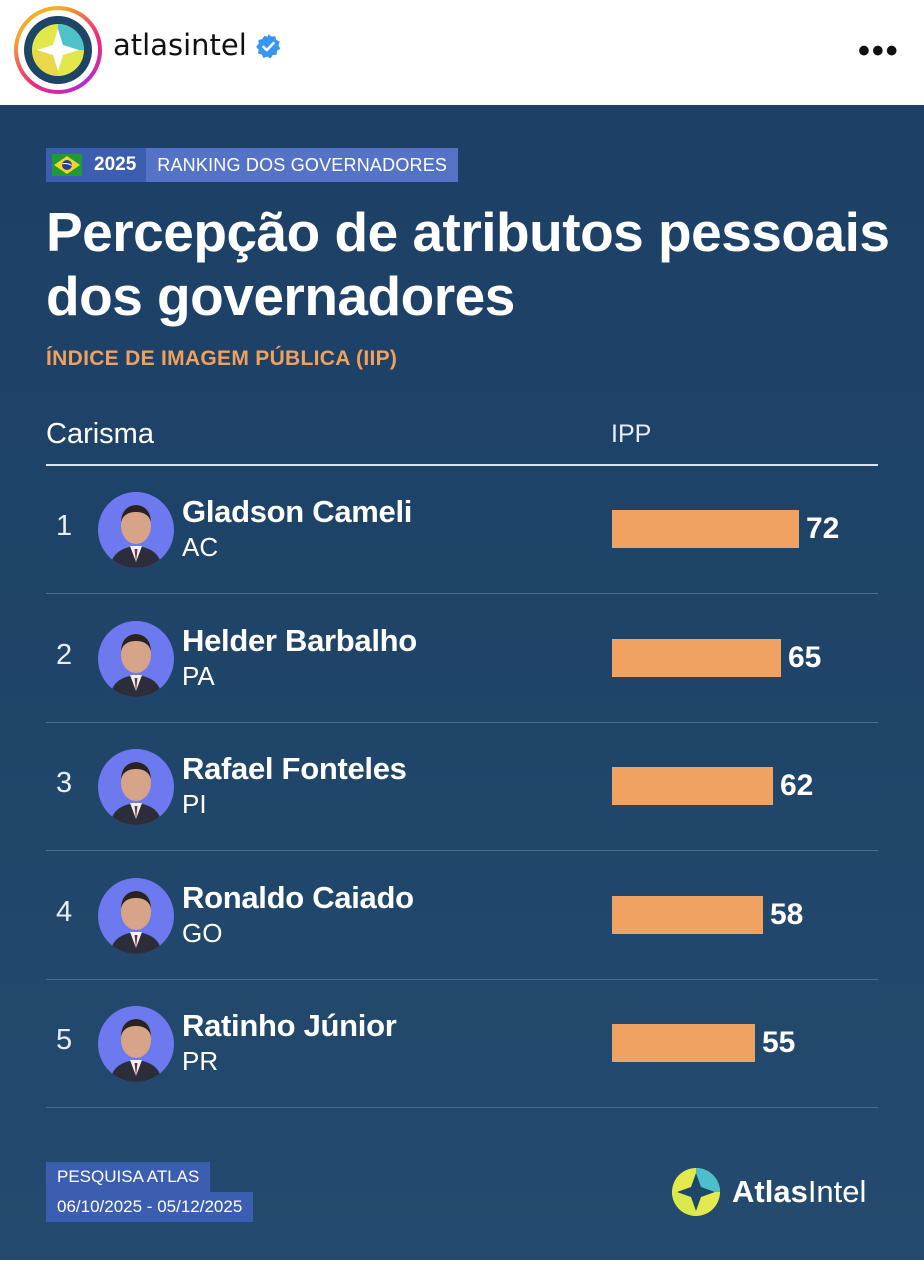 This screenshot has width=924, height=1280. What do you see at coordinates (64, 1040) in the screenshot?
I see `rank-number: 5` at bounding box center [64, 1040].